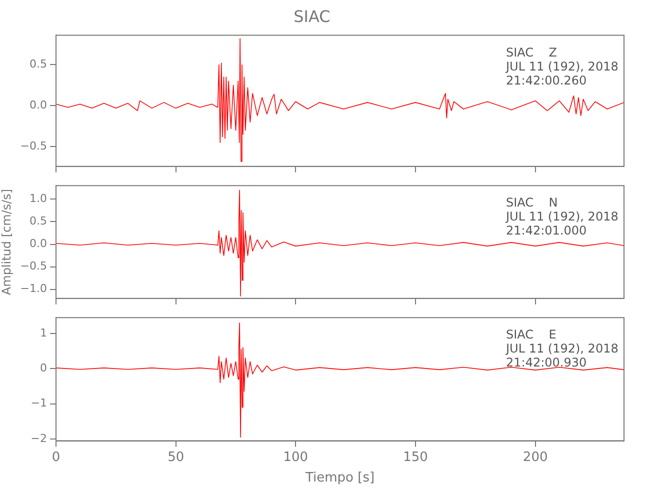 Image resolution: width=650 pixels, height=500 pixels. I want to click on x-tick-label: 0, so click(56, 457).